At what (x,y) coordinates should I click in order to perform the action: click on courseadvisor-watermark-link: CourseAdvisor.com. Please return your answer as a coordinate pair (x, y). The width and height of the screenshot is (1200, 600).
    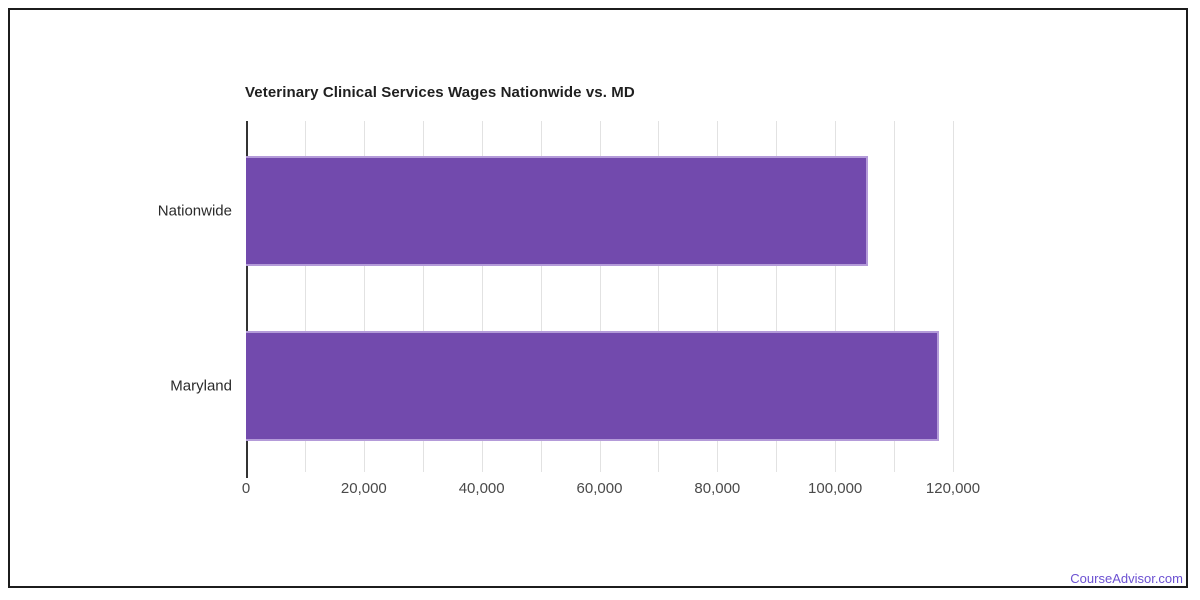
    Looking at the image, I should click on (1126, 578).